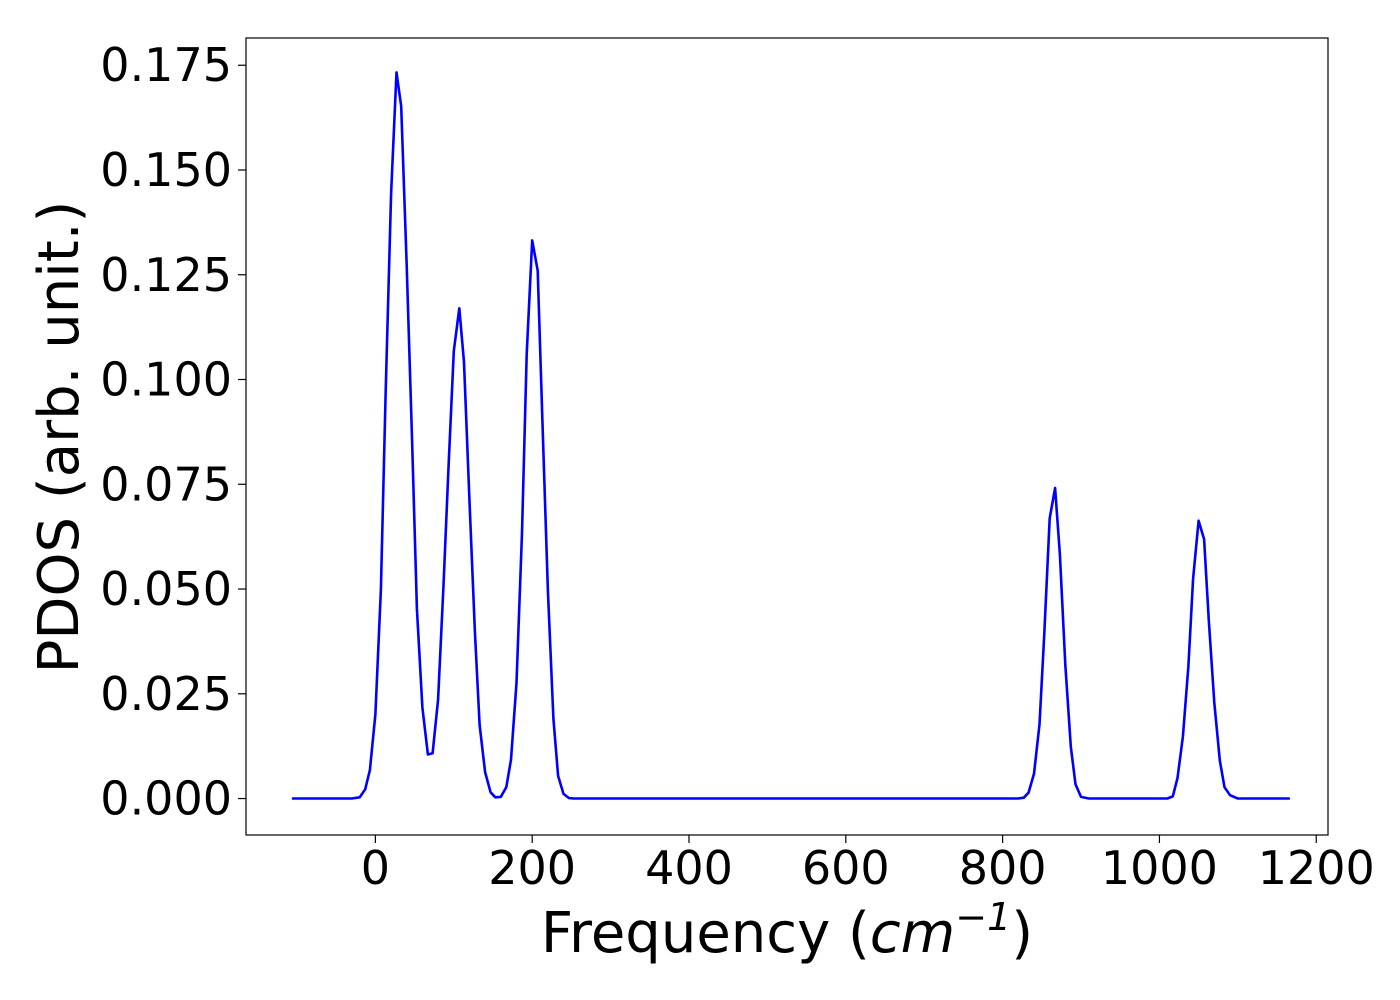  What do you see at coordinates (1159, 868) in the screenshot?
I see `x-tick-label: 1000` at bounding box center [1159, 868].